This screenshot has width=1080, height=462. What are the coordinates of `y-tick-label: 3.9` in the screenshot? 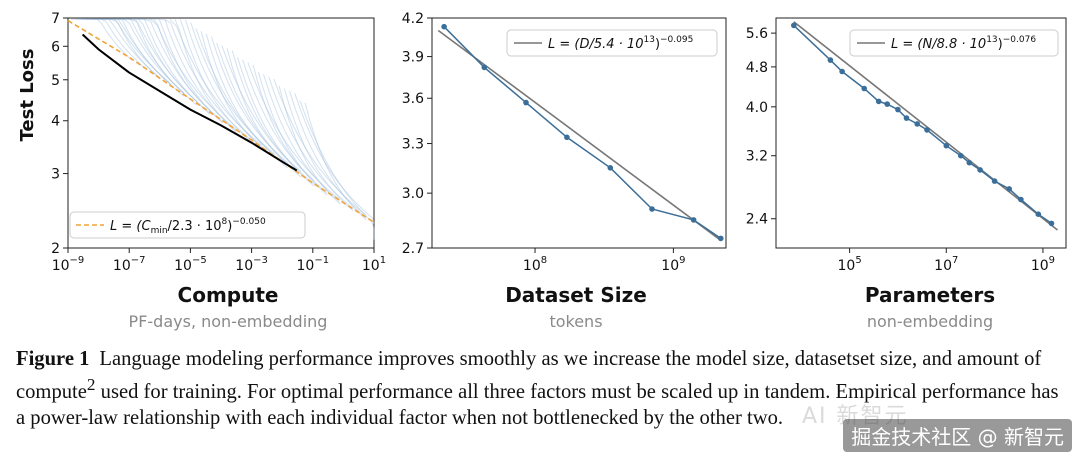 It's located at (413, 58).